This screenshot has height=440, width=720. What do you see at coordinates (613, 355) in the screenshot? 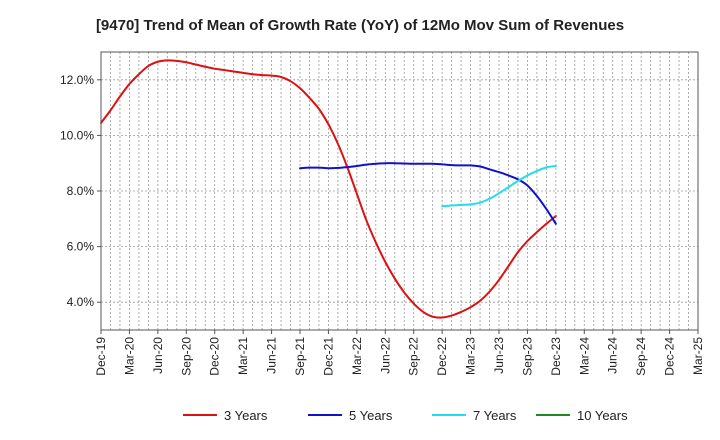
I see `x-tick-label: Jun-24` at bounding box center [613, 355].